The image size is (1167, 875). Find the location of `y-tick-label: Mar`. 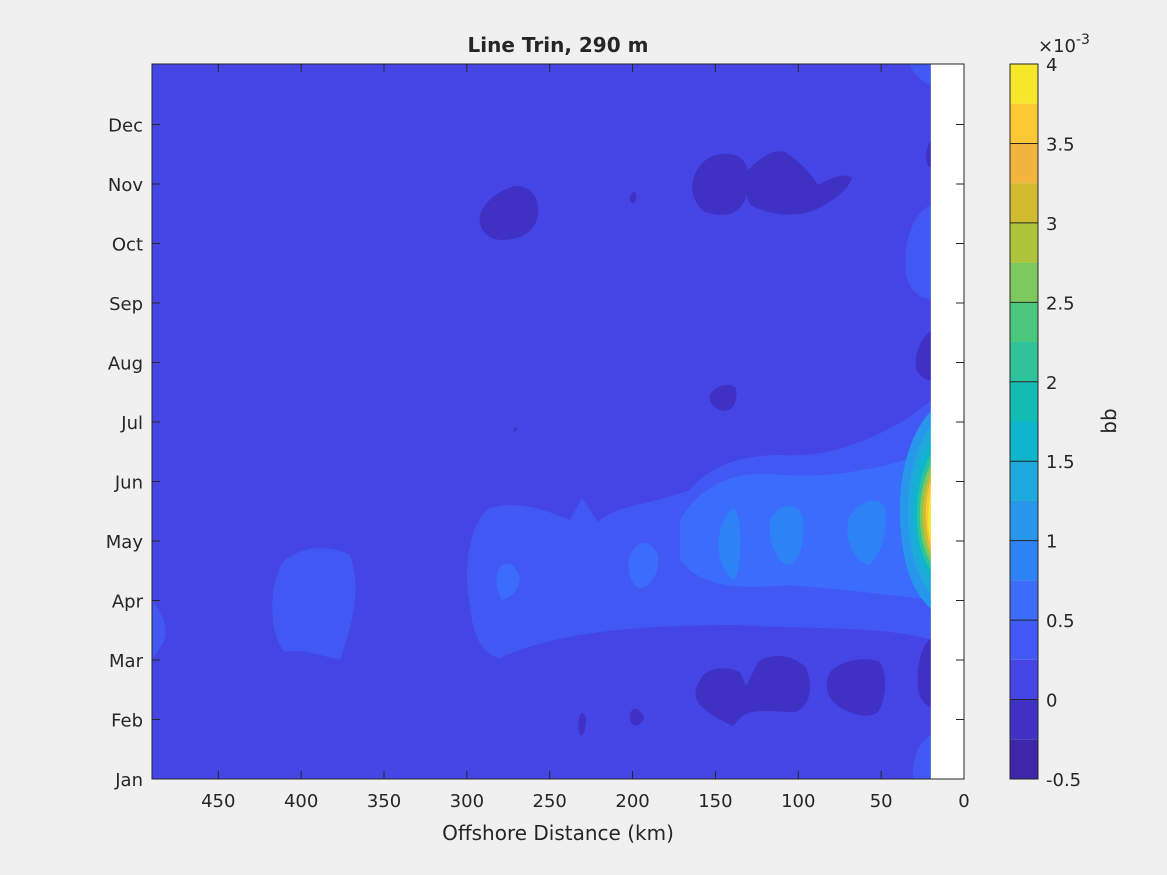

y-tick-label: Mar is located at coordinates (126, 661).